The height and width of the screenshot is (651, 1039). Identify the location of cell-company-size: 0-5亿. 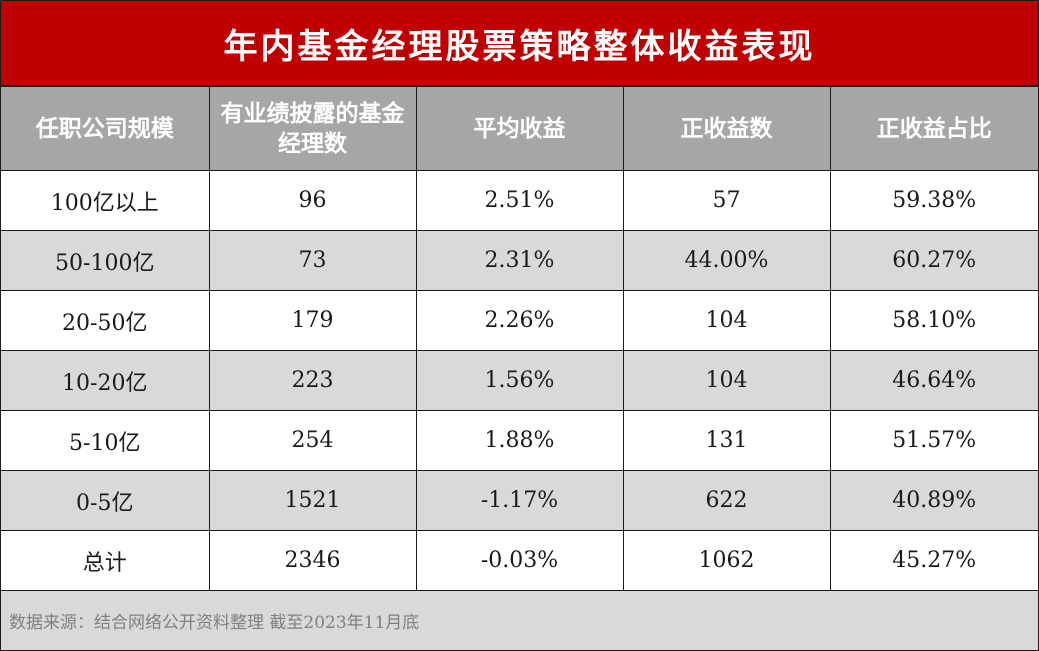
(105, 500).